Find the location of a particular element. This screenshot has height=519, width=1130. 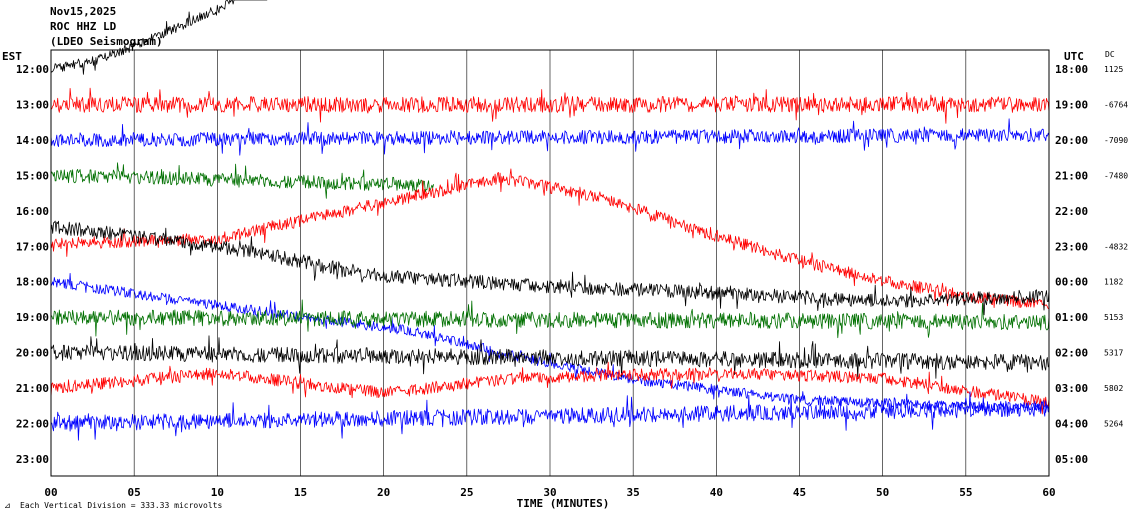

x-tick-label: 60 is located at coordinates (1048, 492).